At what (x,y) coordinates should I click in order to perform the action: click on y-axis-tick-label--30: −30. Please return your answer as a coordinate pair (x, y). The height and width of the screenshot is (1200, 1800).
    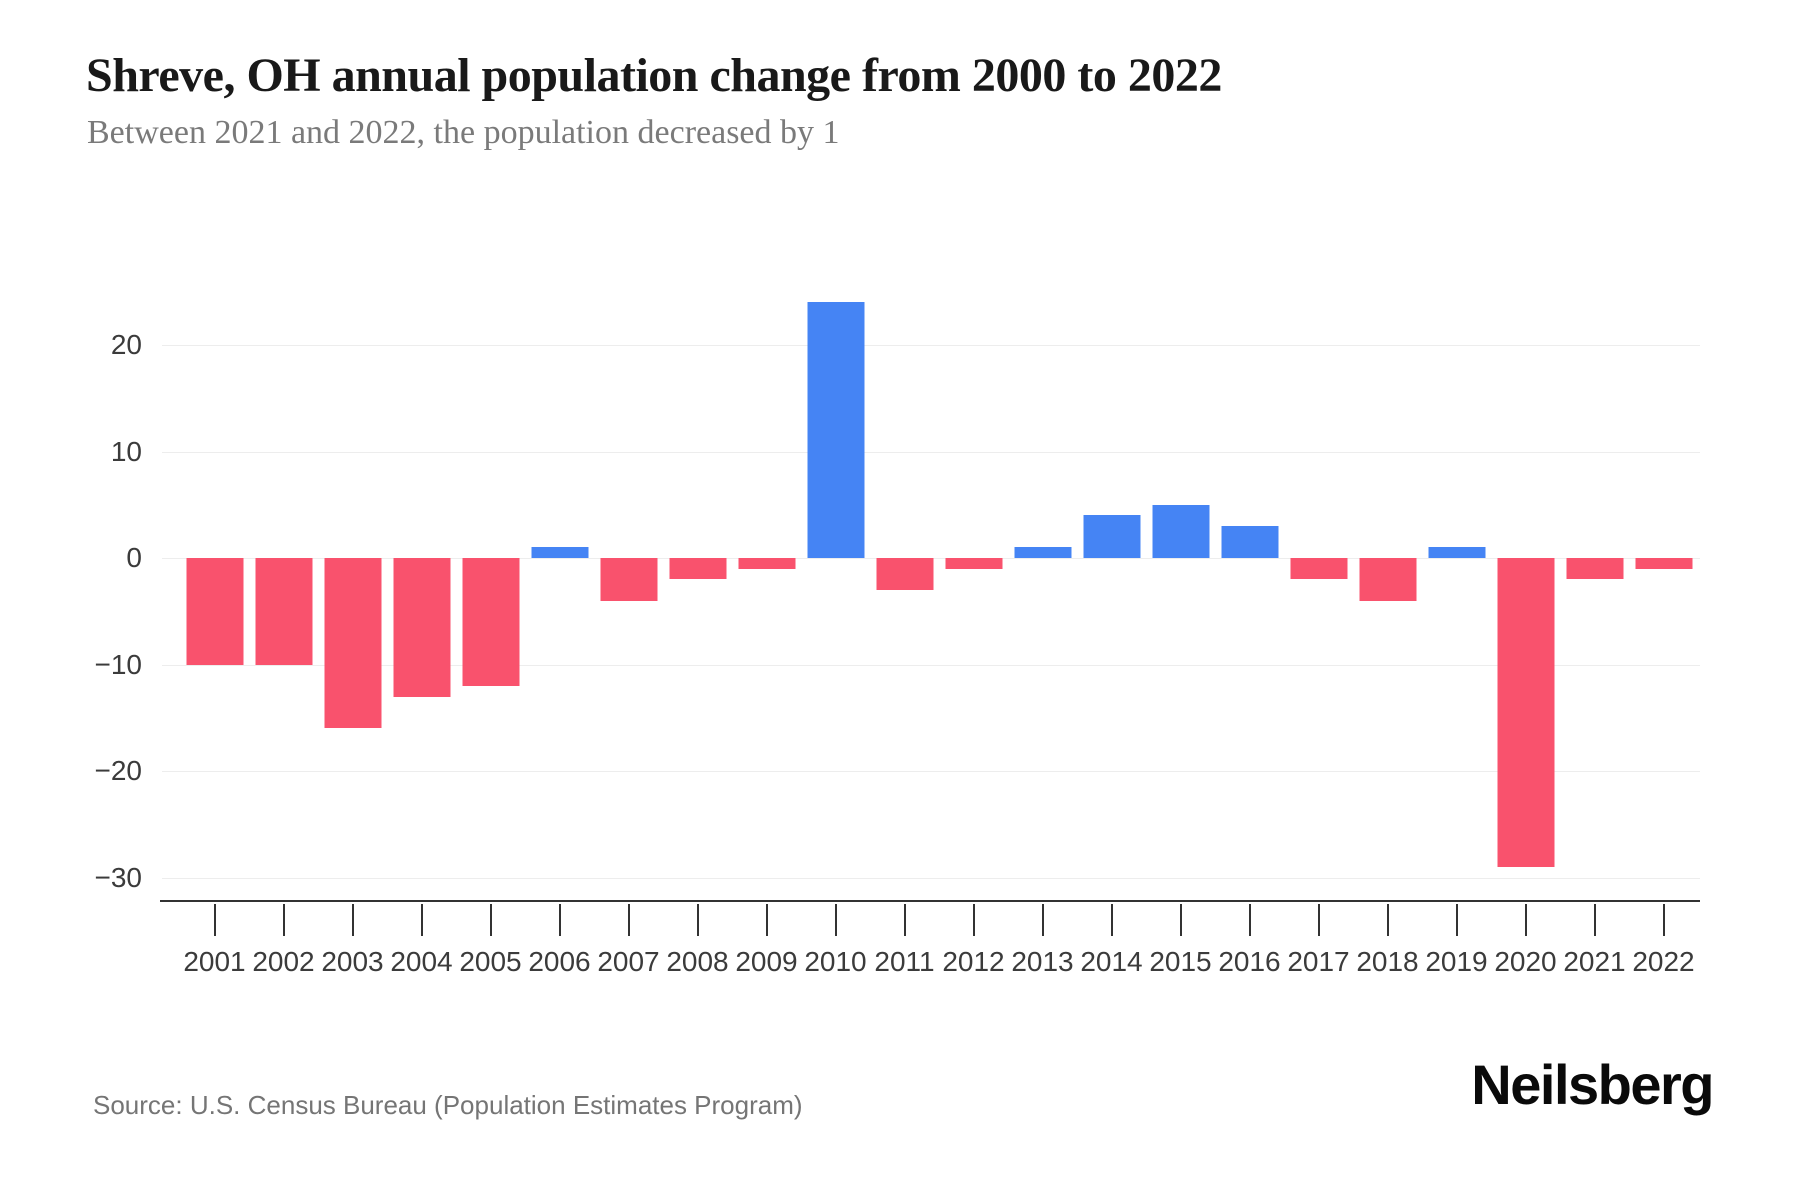
    Looking at the image, I should click on (118, 877).